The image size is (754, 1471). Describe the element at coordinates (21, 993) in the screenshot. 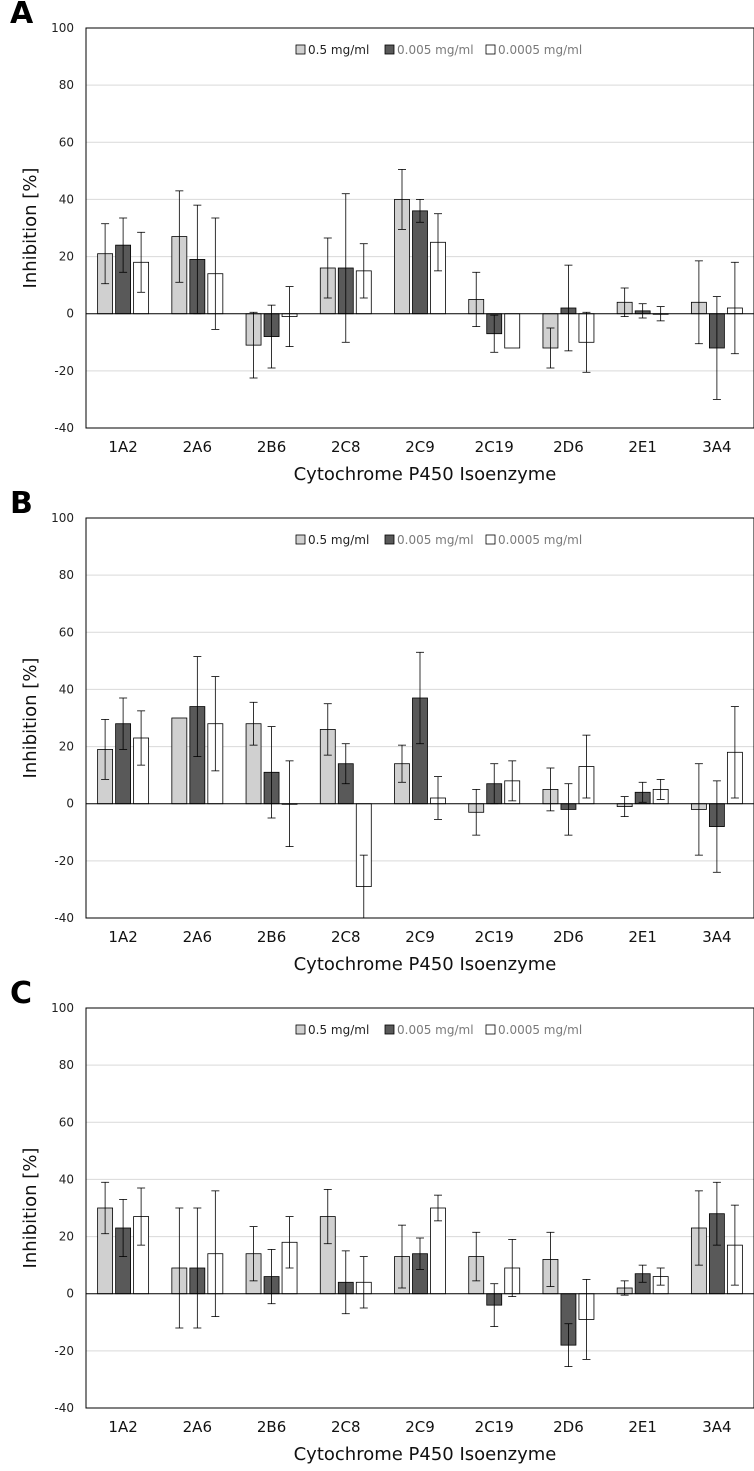

I see `panel-label: C` at that location.